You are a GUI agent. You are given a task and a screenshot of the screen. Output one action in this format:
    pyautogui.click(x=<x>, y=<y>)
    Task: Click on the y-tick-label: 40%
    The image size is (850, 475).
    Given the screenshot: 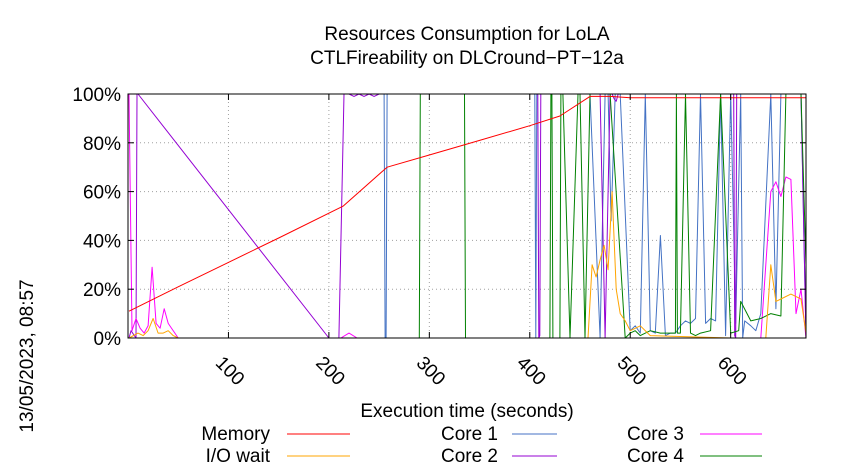 What is the action you would take?
    pyautogui.click(x=102, y=241)
    